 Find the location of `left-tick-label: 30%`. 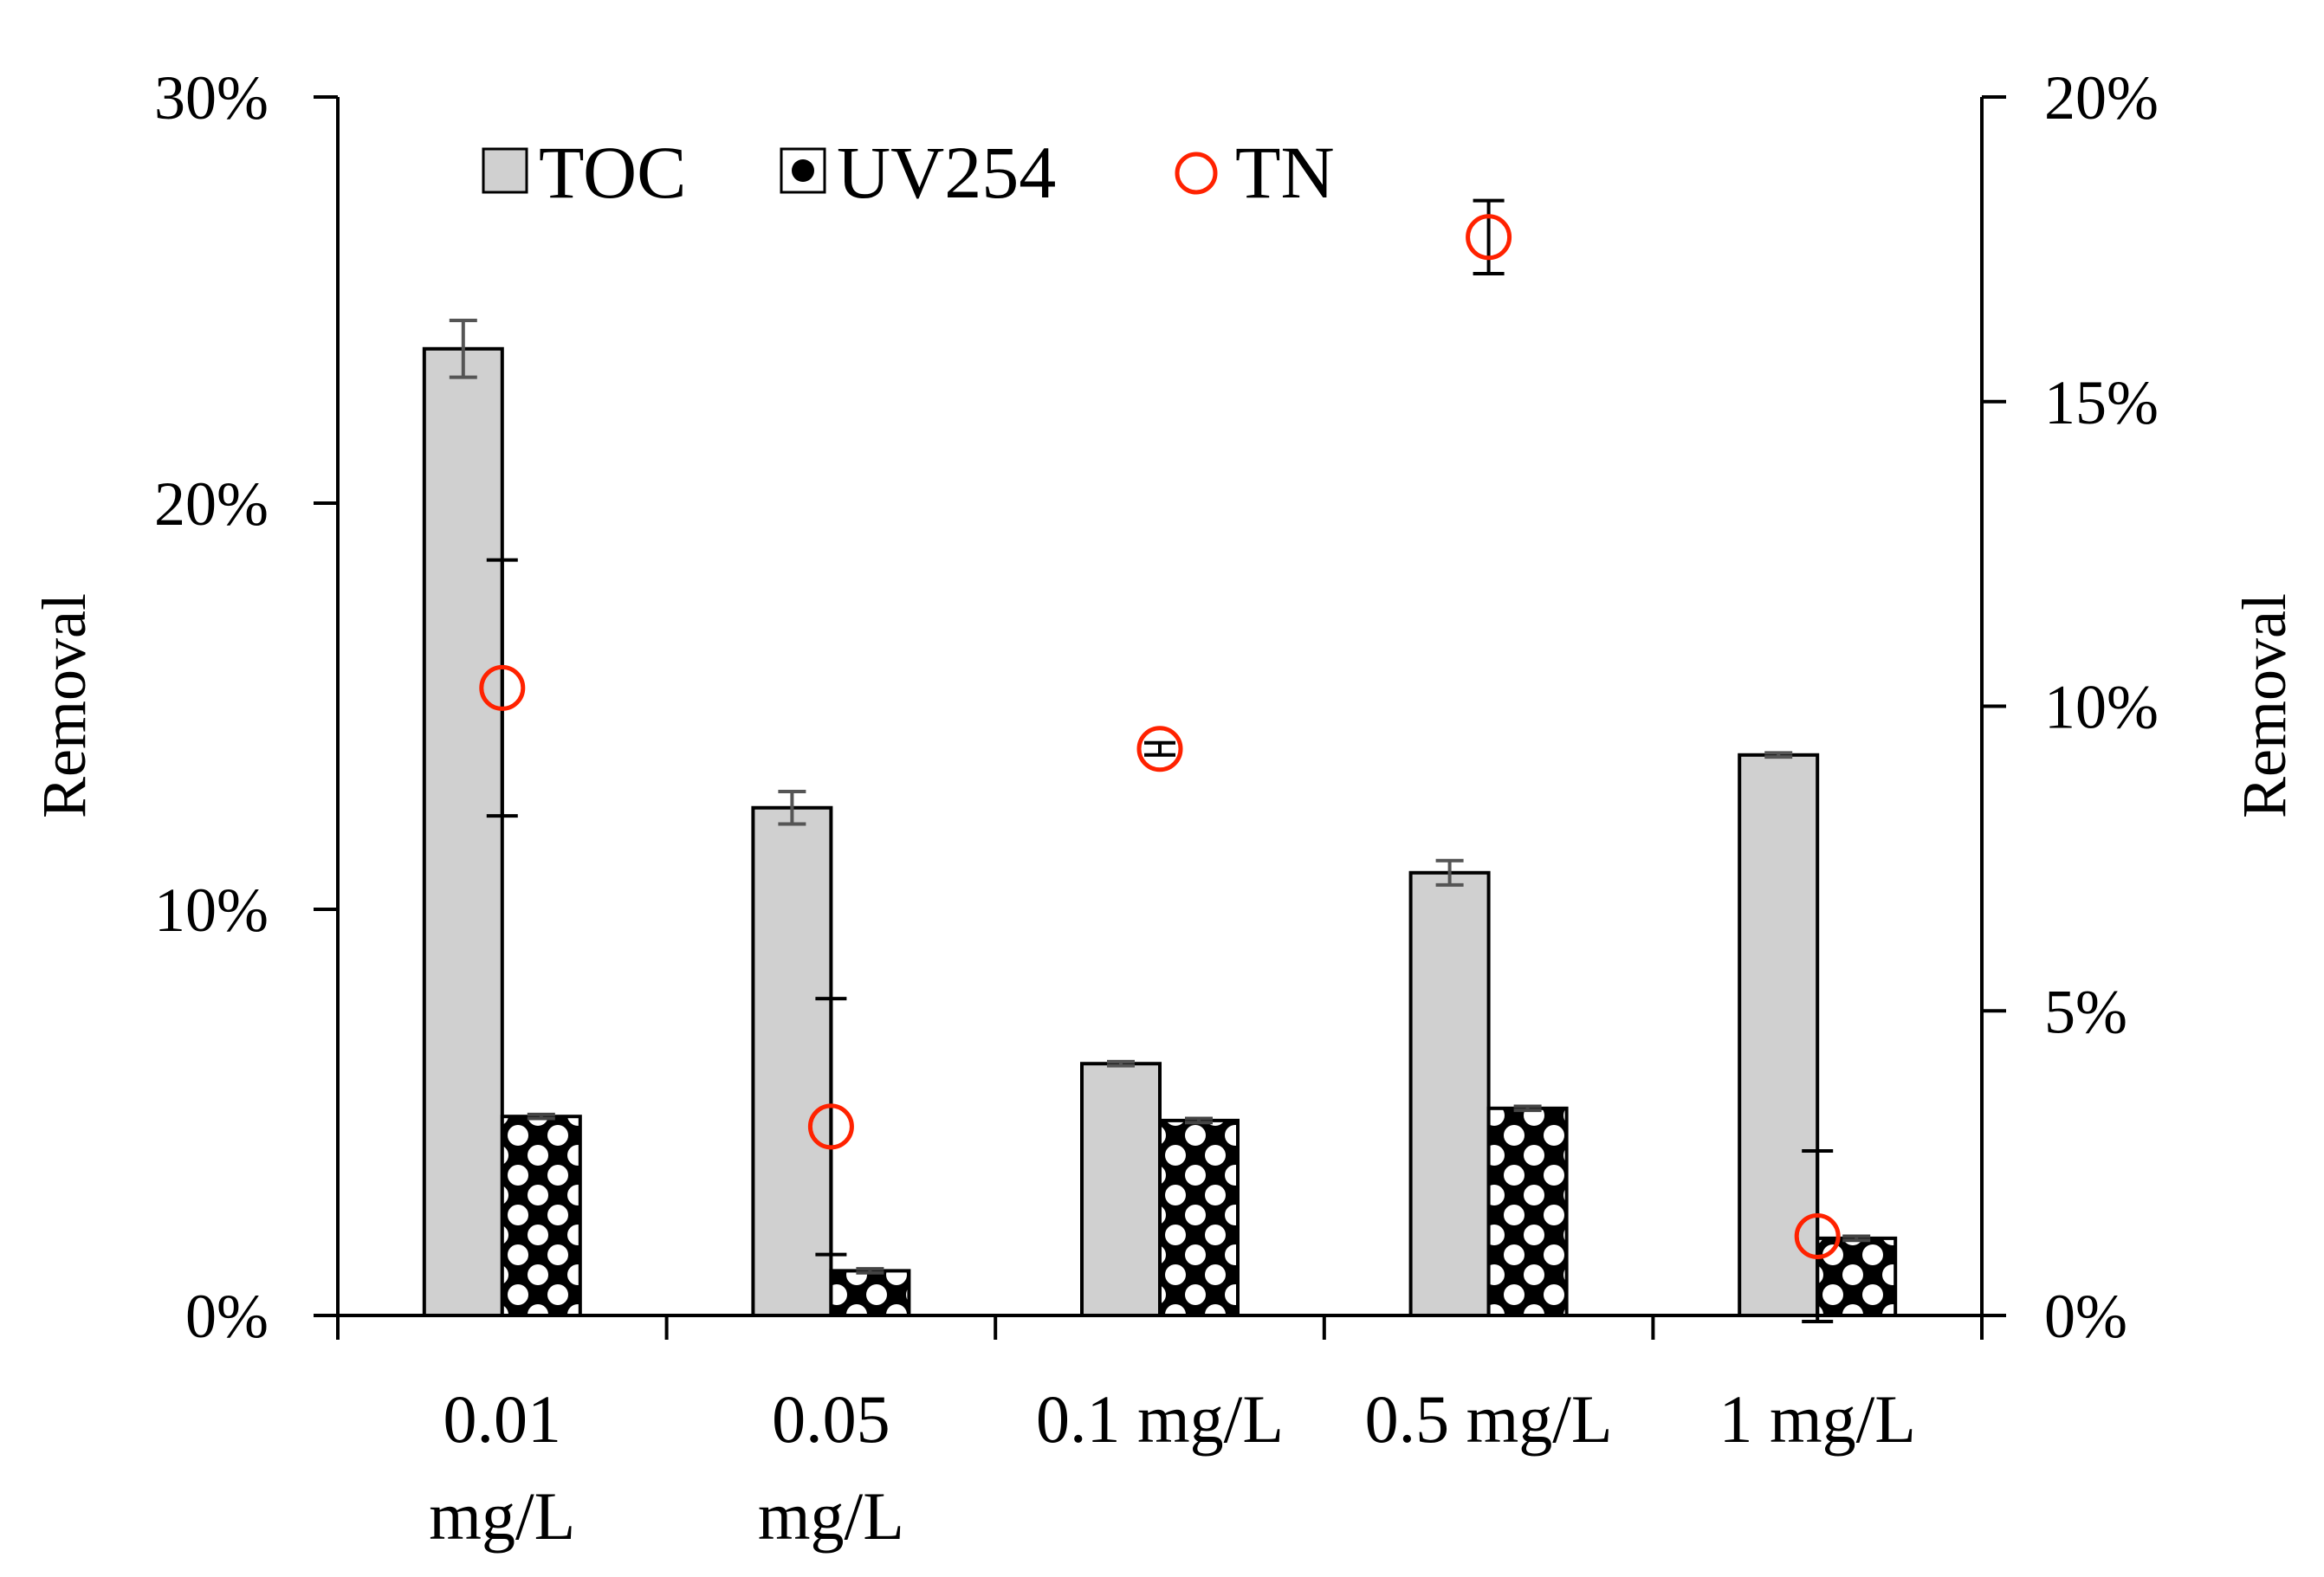

left-tick-label: 30% is located at coordinates (211, 97).